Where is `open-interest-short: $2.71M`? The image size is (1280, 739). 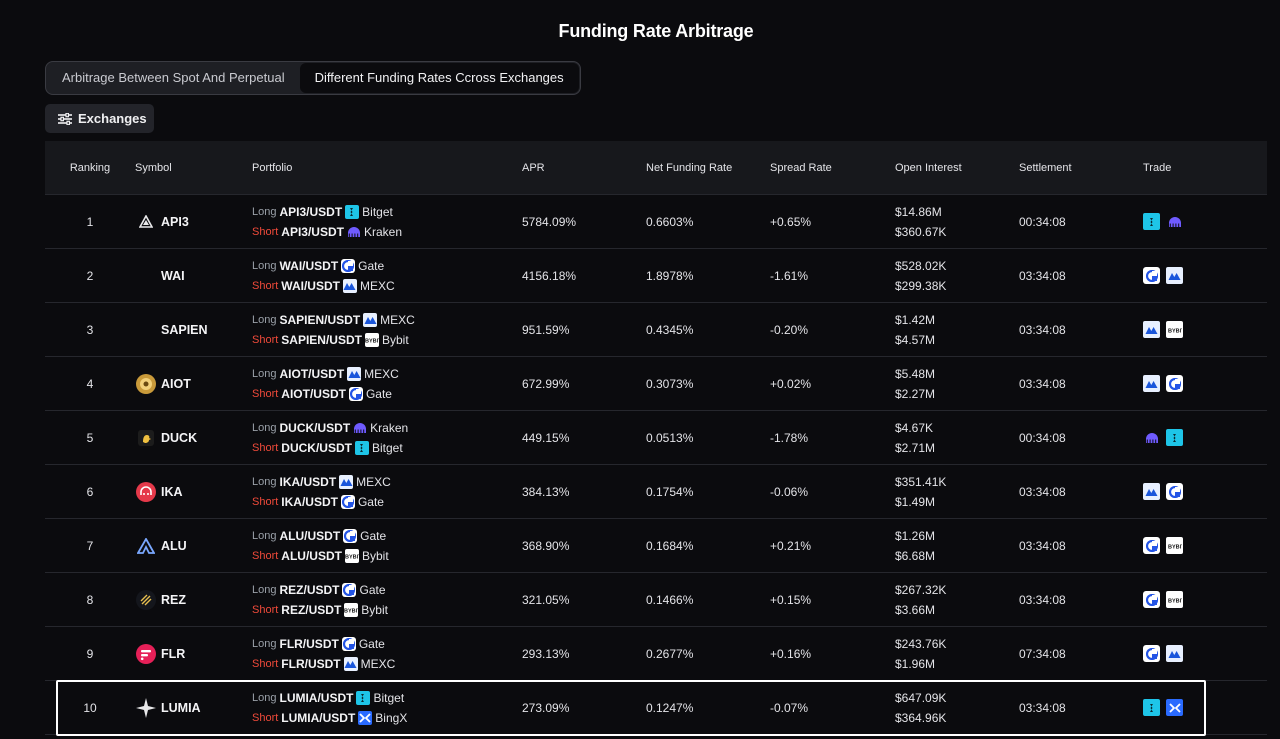
open-interest-short: $2.71M is located at coordinates (915, 447).